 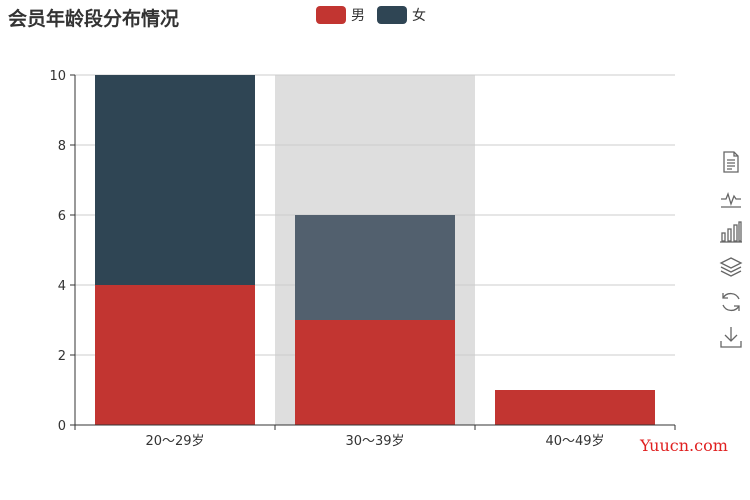 What do you see at coordinates (62, 356) in the screenshot?
I see `y-tick-label: 2` at bounding box center [62, 356].